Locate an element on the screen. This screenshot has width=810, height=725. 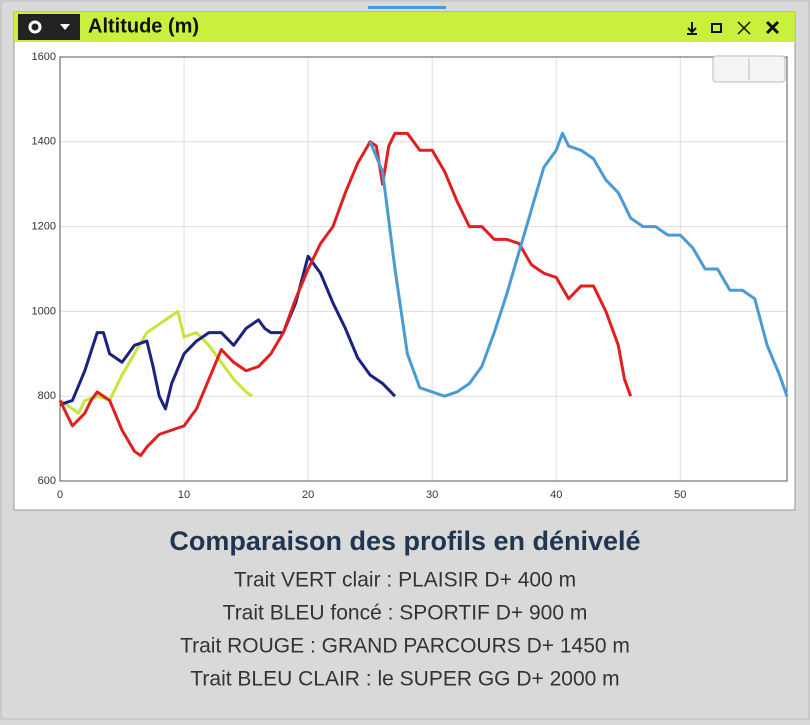
y-tick-label: 600 is located at coordinates (47, 481).